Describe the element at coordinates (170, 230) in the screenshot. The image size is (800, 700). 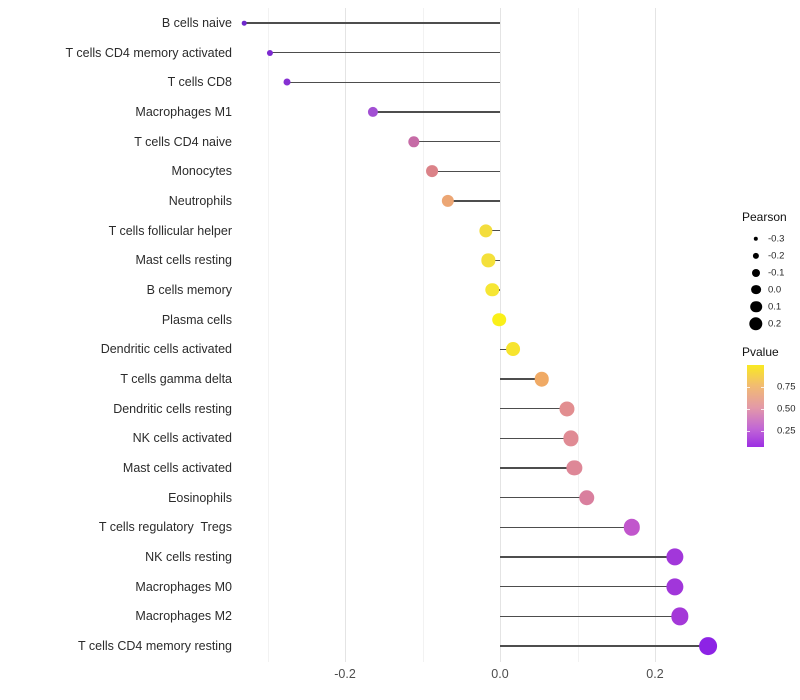
I see `row-label: T cells follicular helper` at that location.